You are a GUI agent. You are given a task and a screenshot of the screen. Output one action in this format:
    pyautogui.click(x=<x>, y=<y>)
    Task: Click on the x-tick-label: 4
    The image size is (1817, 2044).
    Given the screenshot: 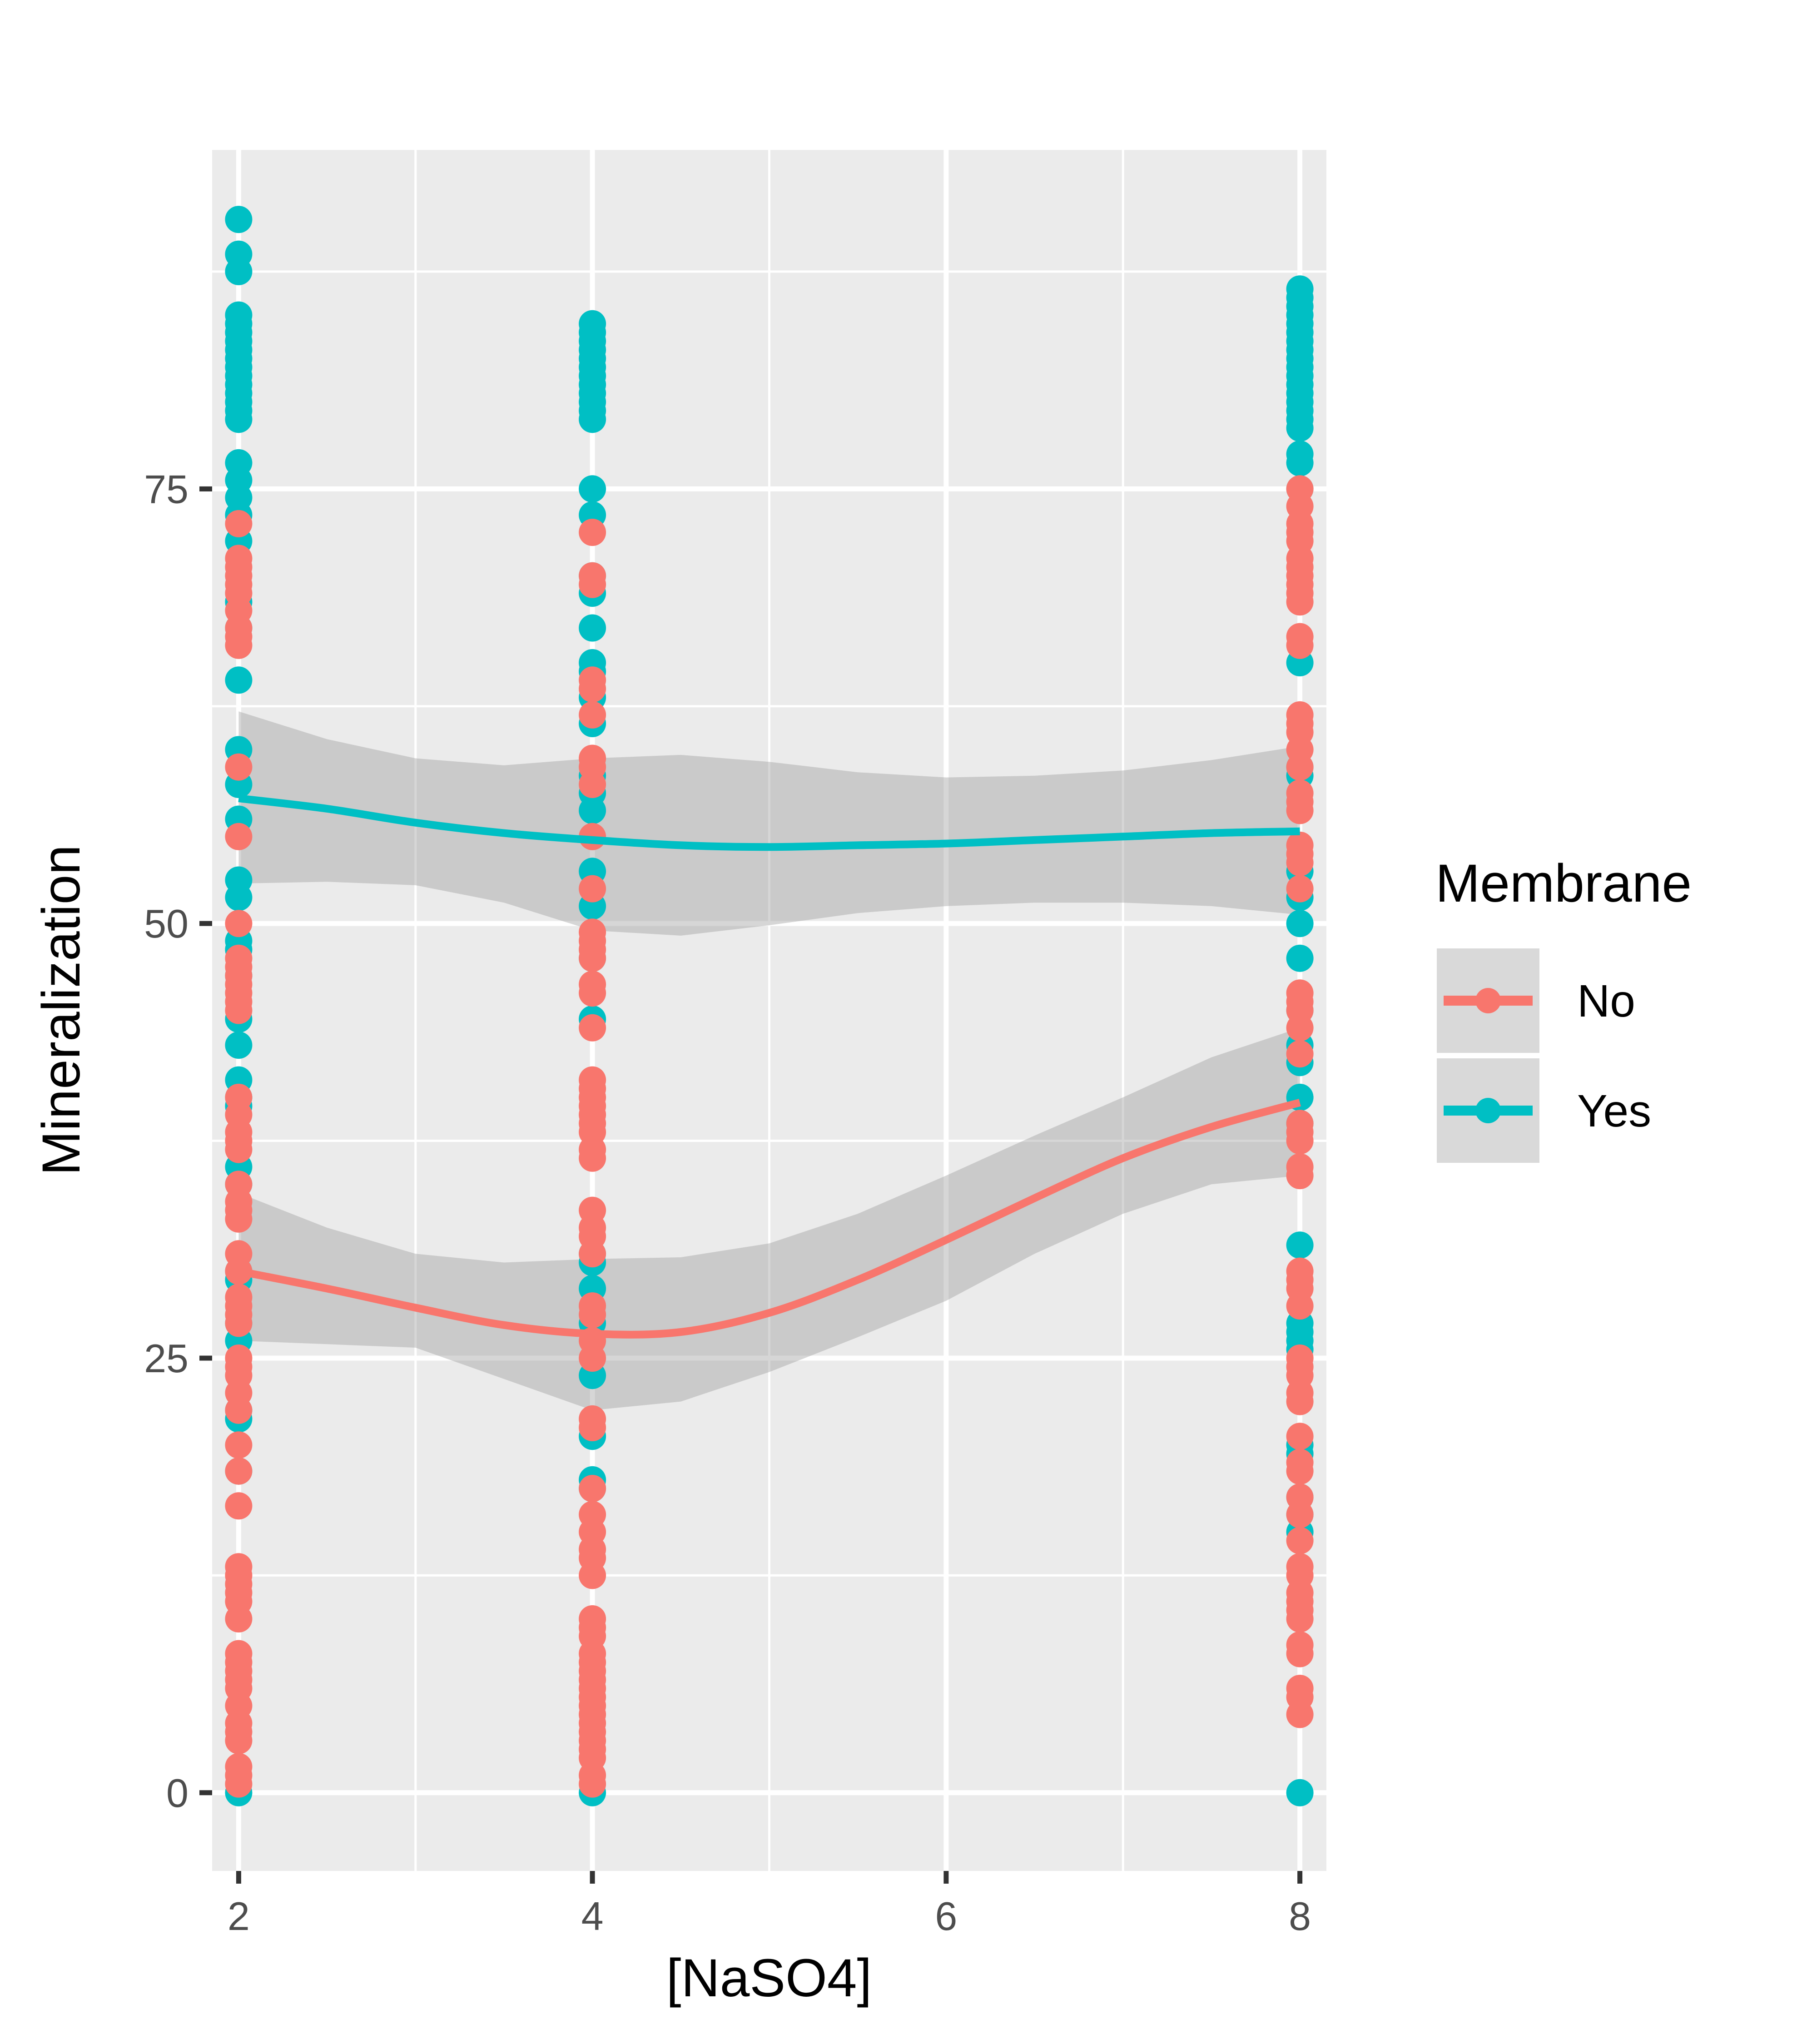 What is the action you would take?
    pyautogui.click(x=592, y=1917)
    